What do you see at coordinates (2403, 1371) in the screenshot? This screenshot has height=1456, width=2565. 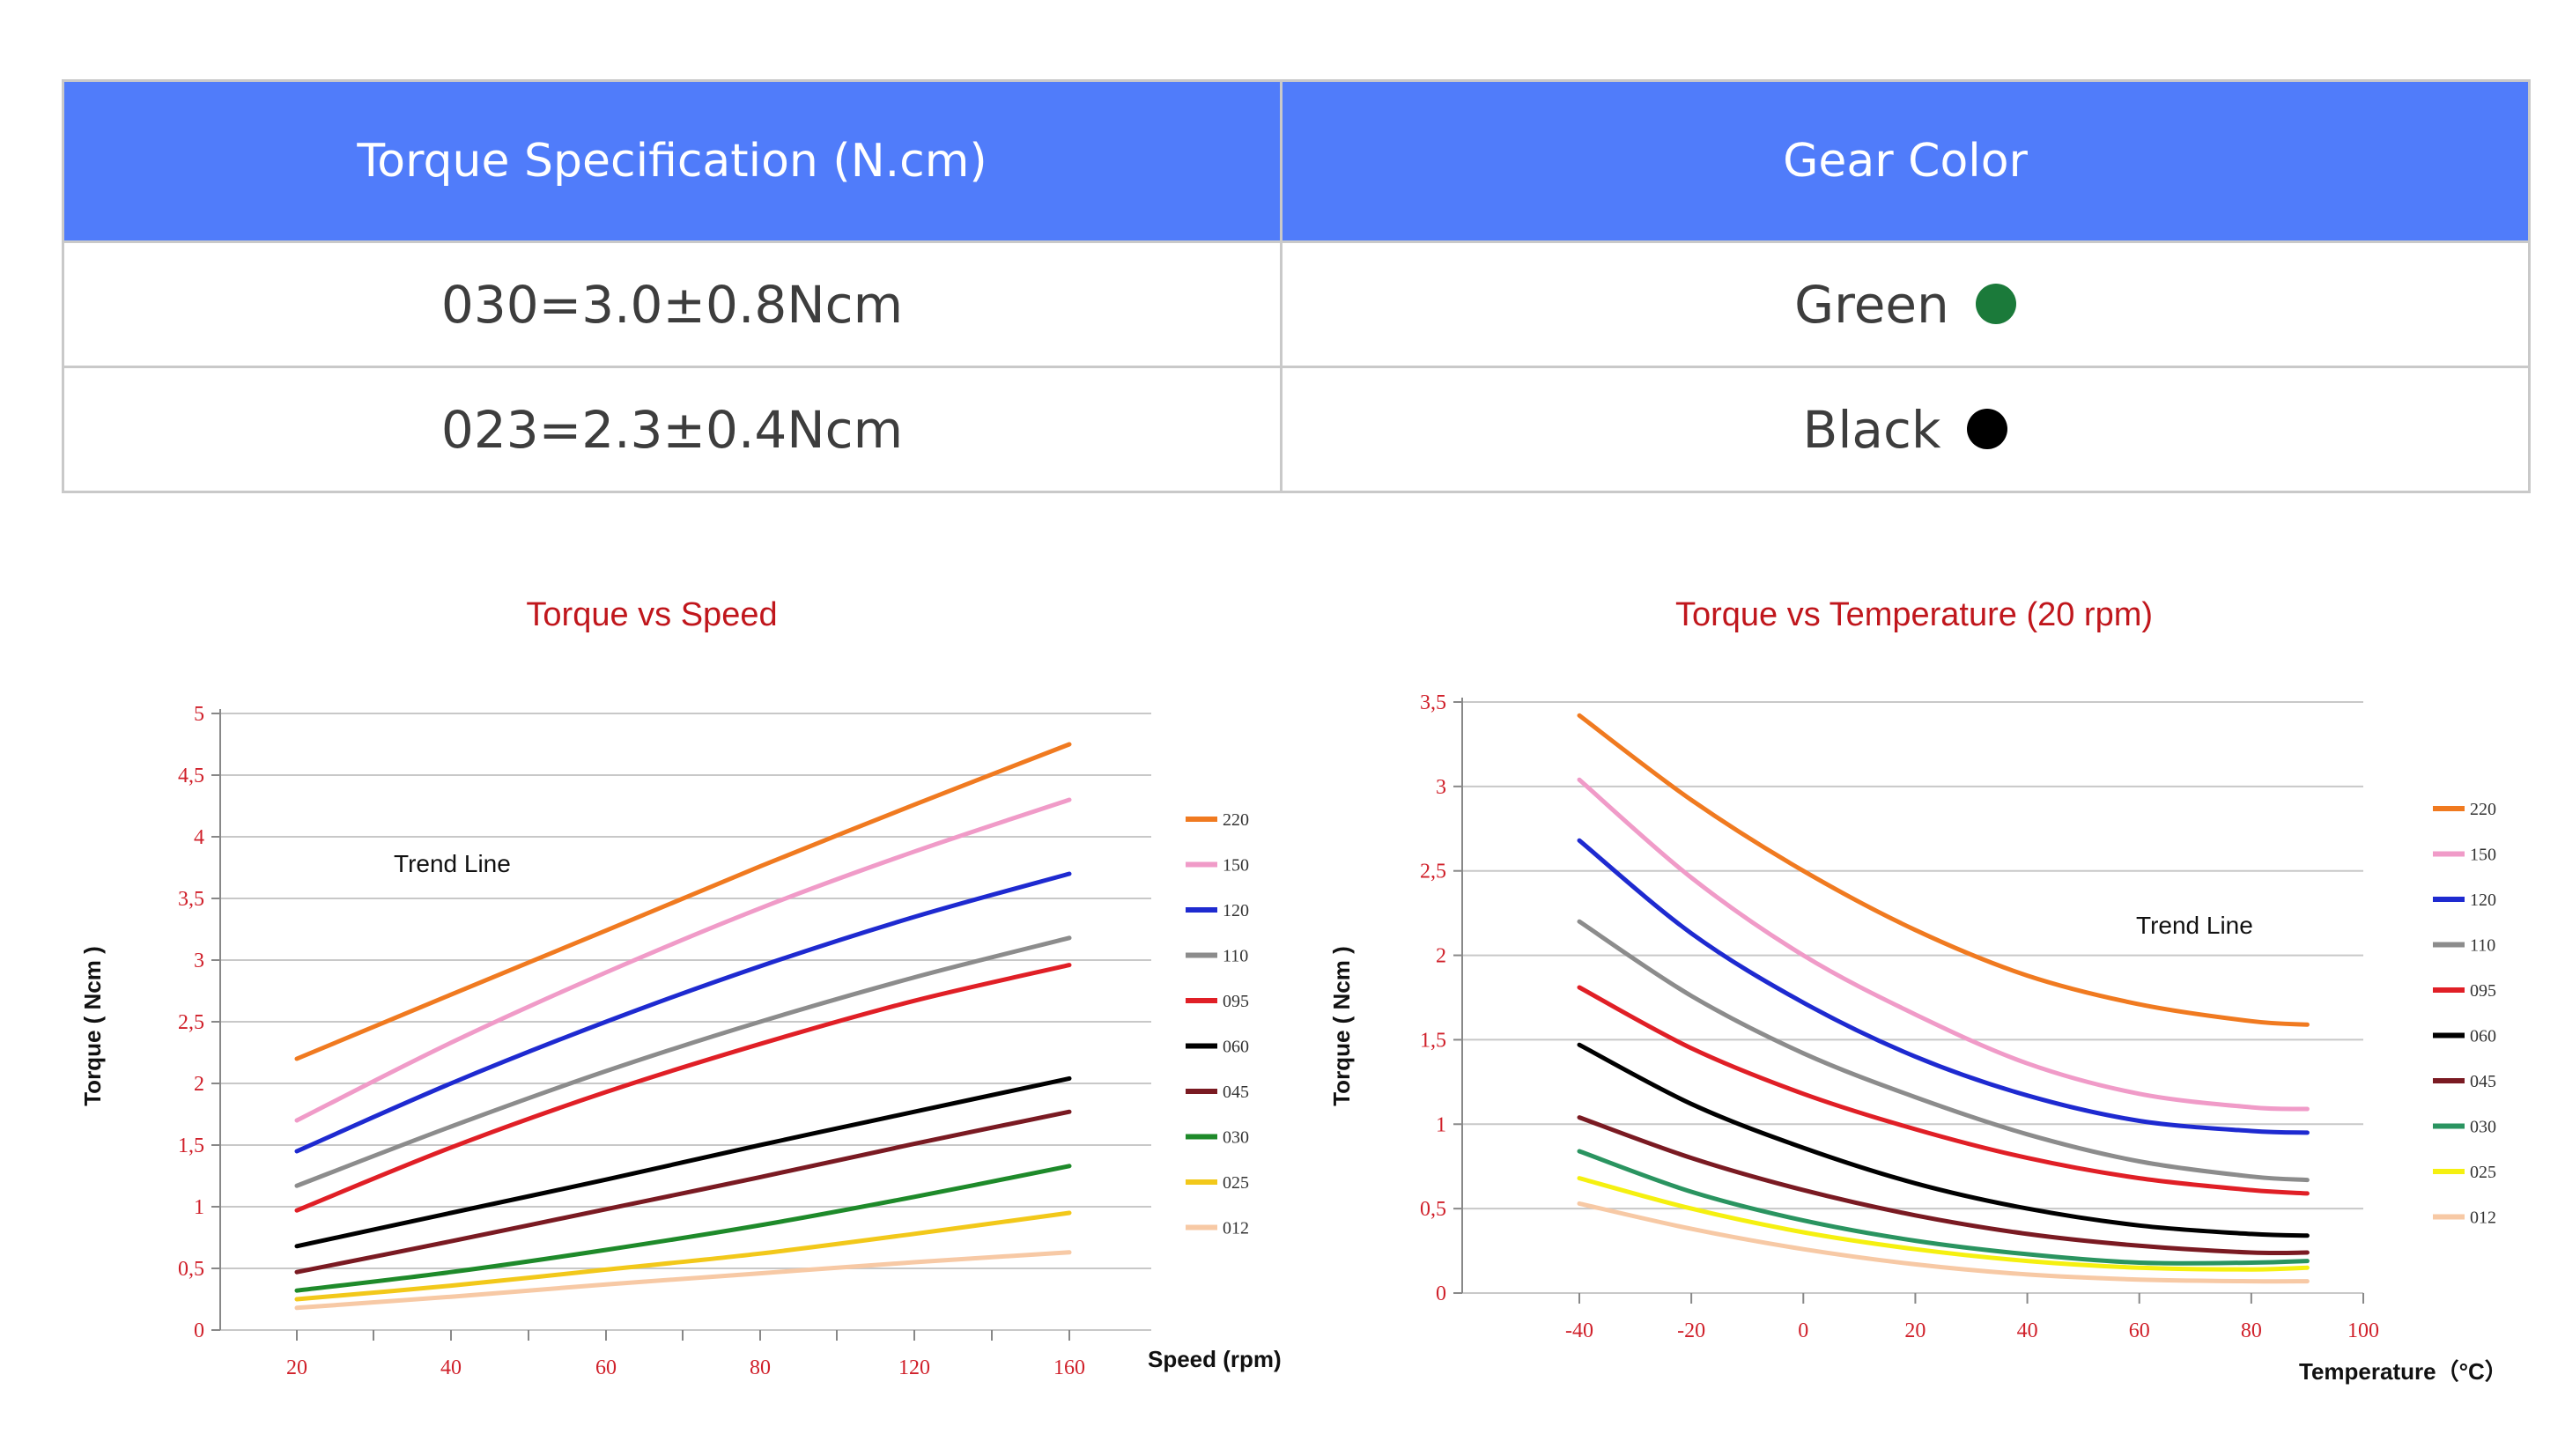 I see `x-axis-title: Temperature（°C）` at bounding box center [2403, 1371].